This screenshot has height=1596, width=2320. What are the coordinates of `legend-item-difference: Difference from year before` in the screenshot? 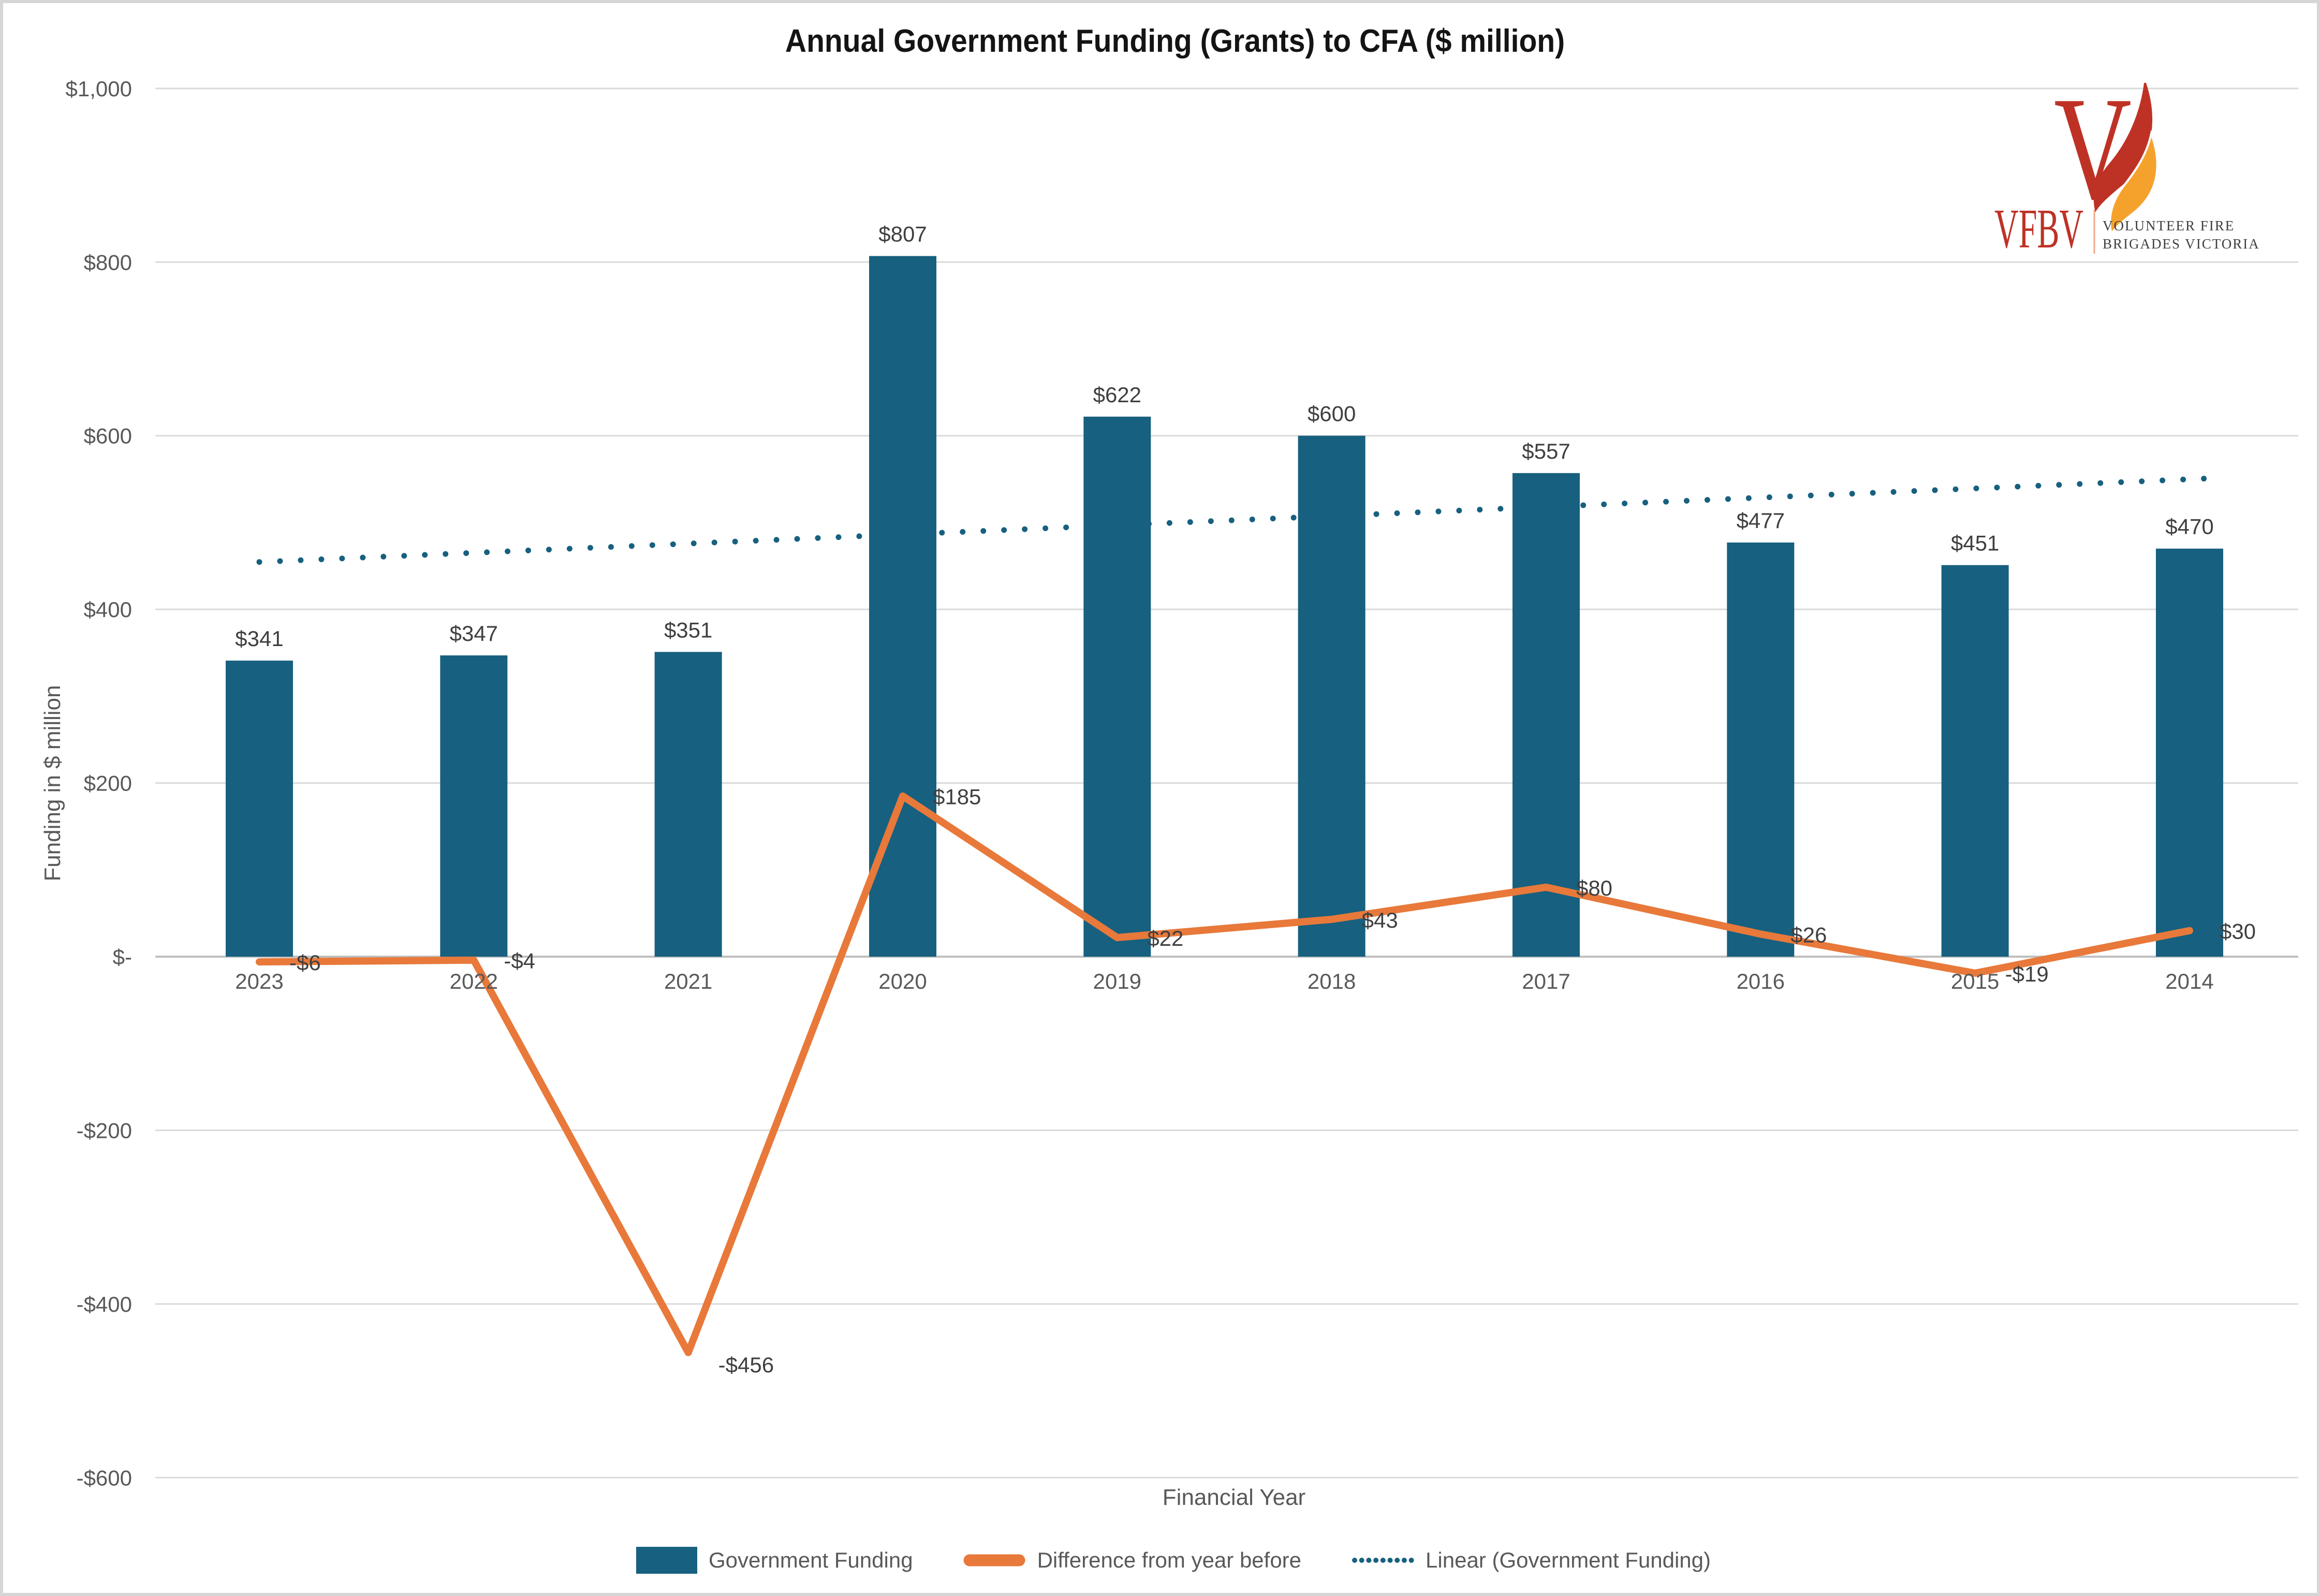 It's located at (1132, 1560).